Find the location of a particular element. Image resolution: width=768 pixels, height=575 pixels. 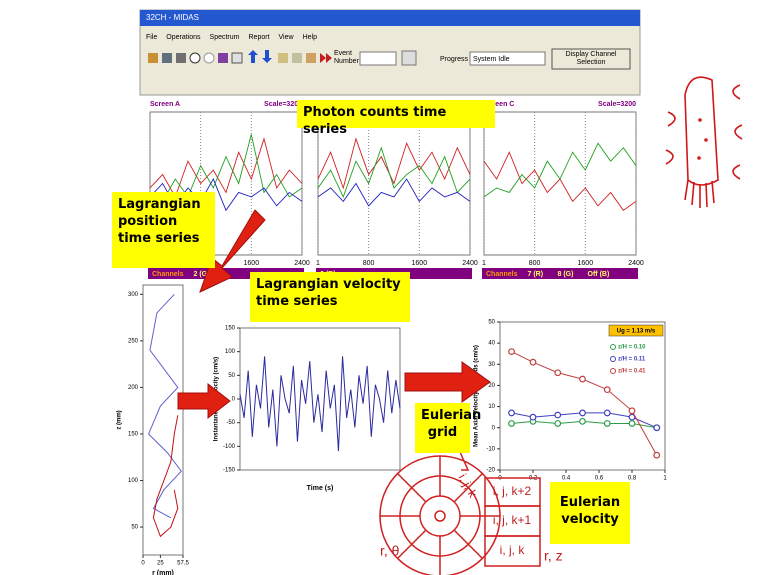

x-axis-label: Time (s) is located at coordinates (320, 488).